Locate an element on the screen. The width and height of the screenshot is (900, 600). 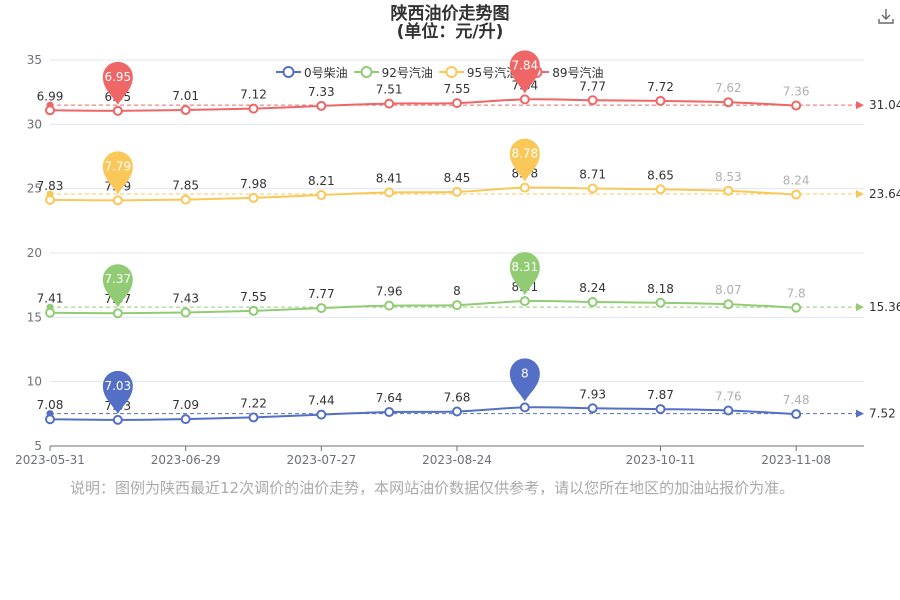
y-tick-label: 35 is located at coordinates (34, 60).